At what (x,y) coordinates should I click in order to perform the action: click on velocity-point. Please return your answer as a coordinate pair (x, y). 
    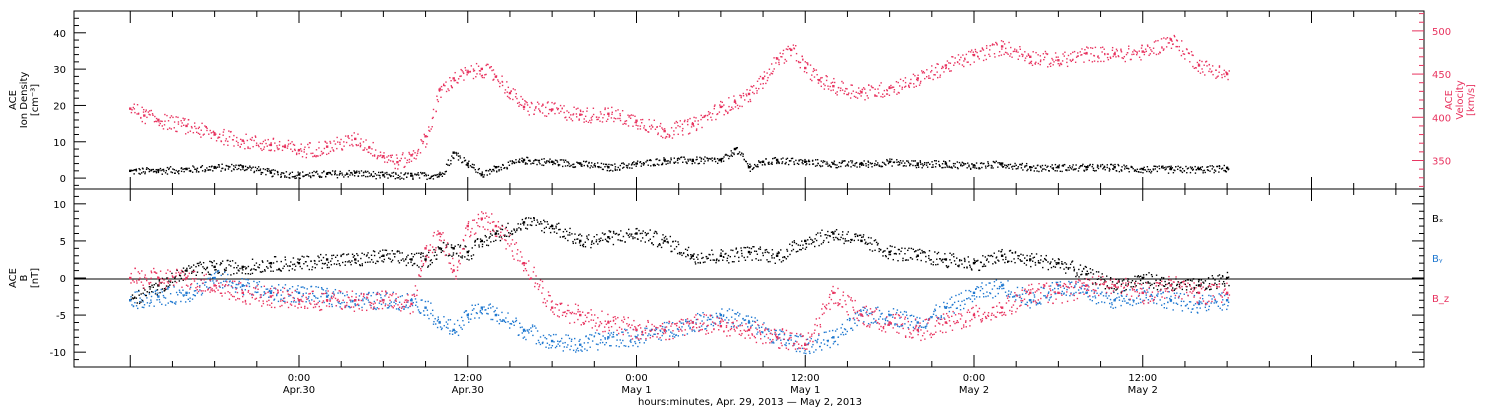
    Looking at the image, I should click on (636, 120).